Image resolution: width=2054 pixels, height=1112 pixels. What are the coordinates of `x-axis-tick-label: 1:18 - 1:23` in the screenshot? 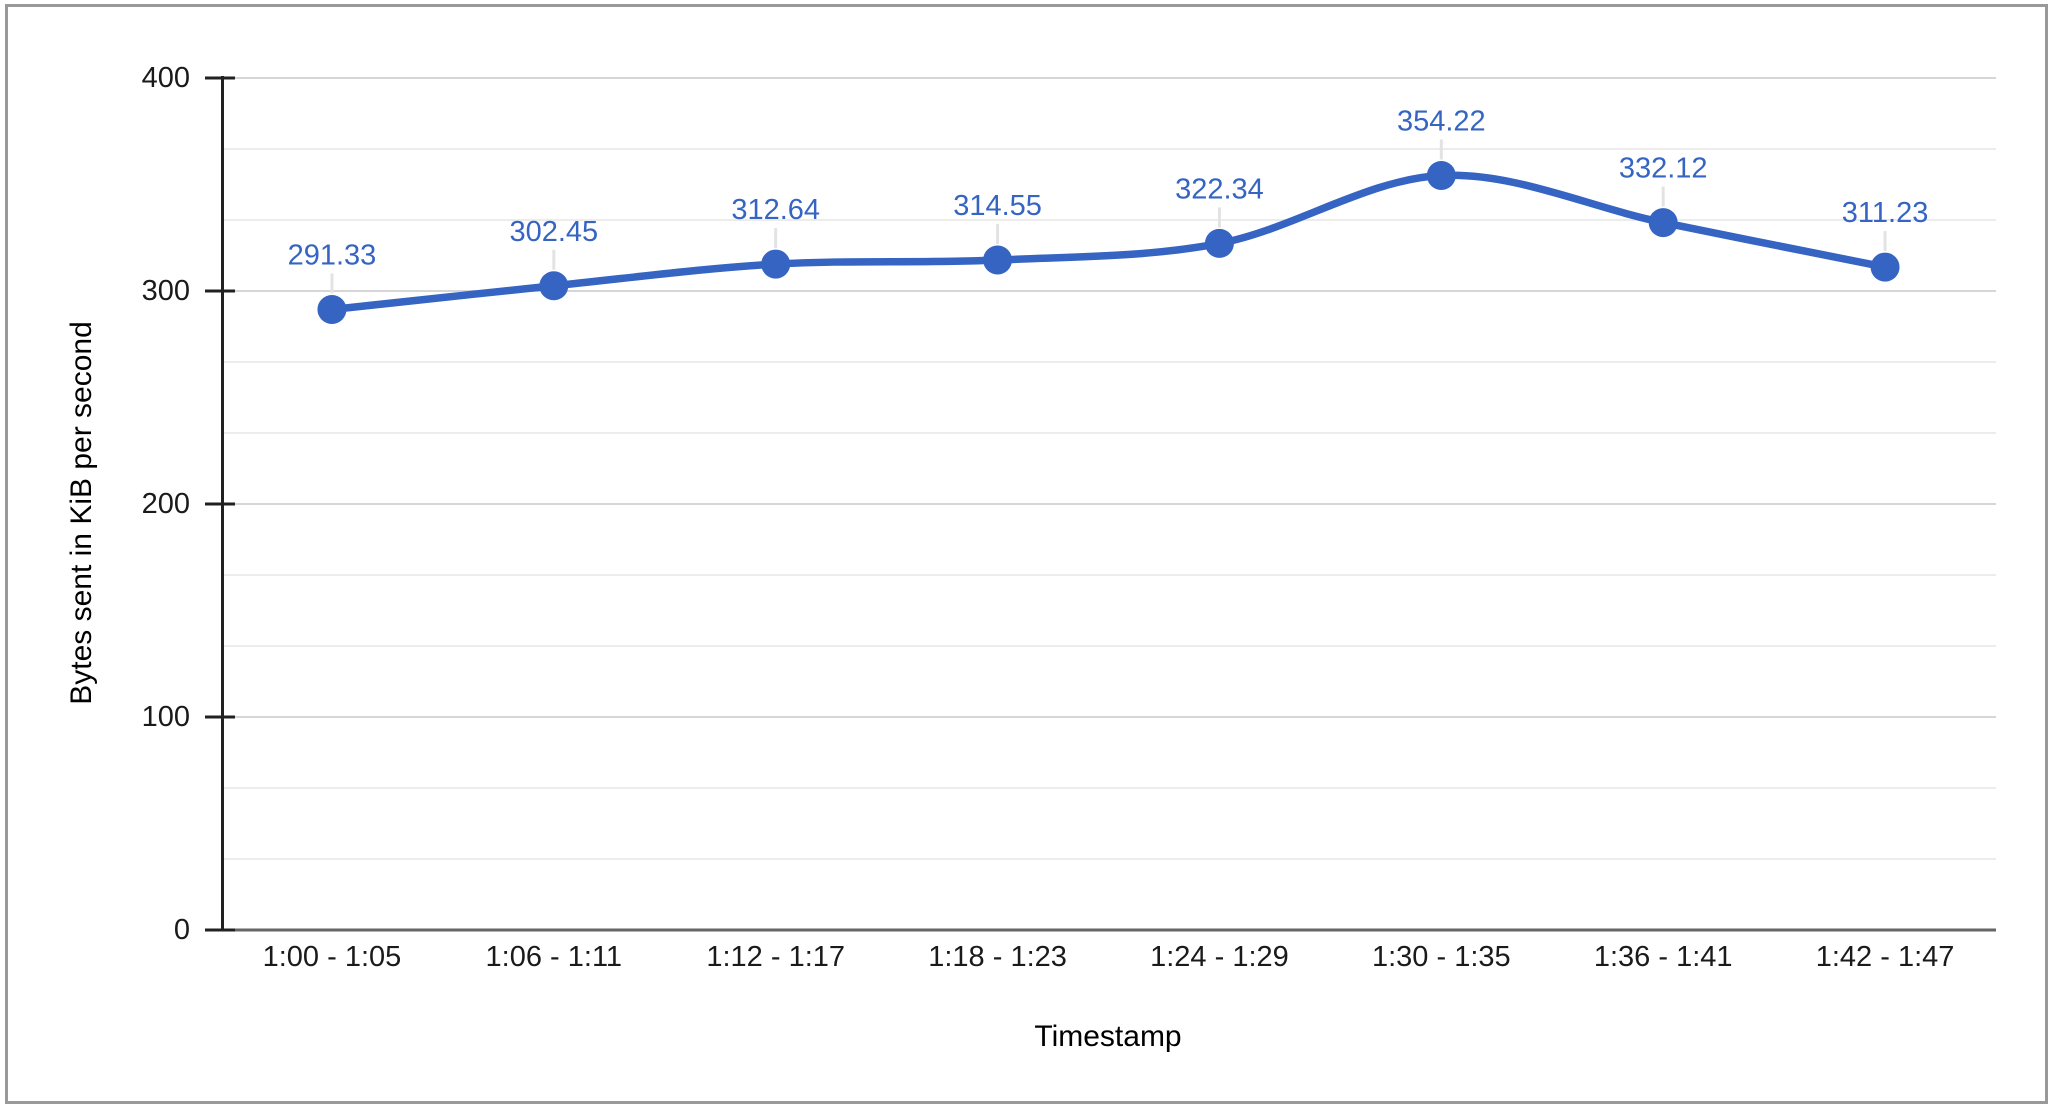 It's located at (997, 957).